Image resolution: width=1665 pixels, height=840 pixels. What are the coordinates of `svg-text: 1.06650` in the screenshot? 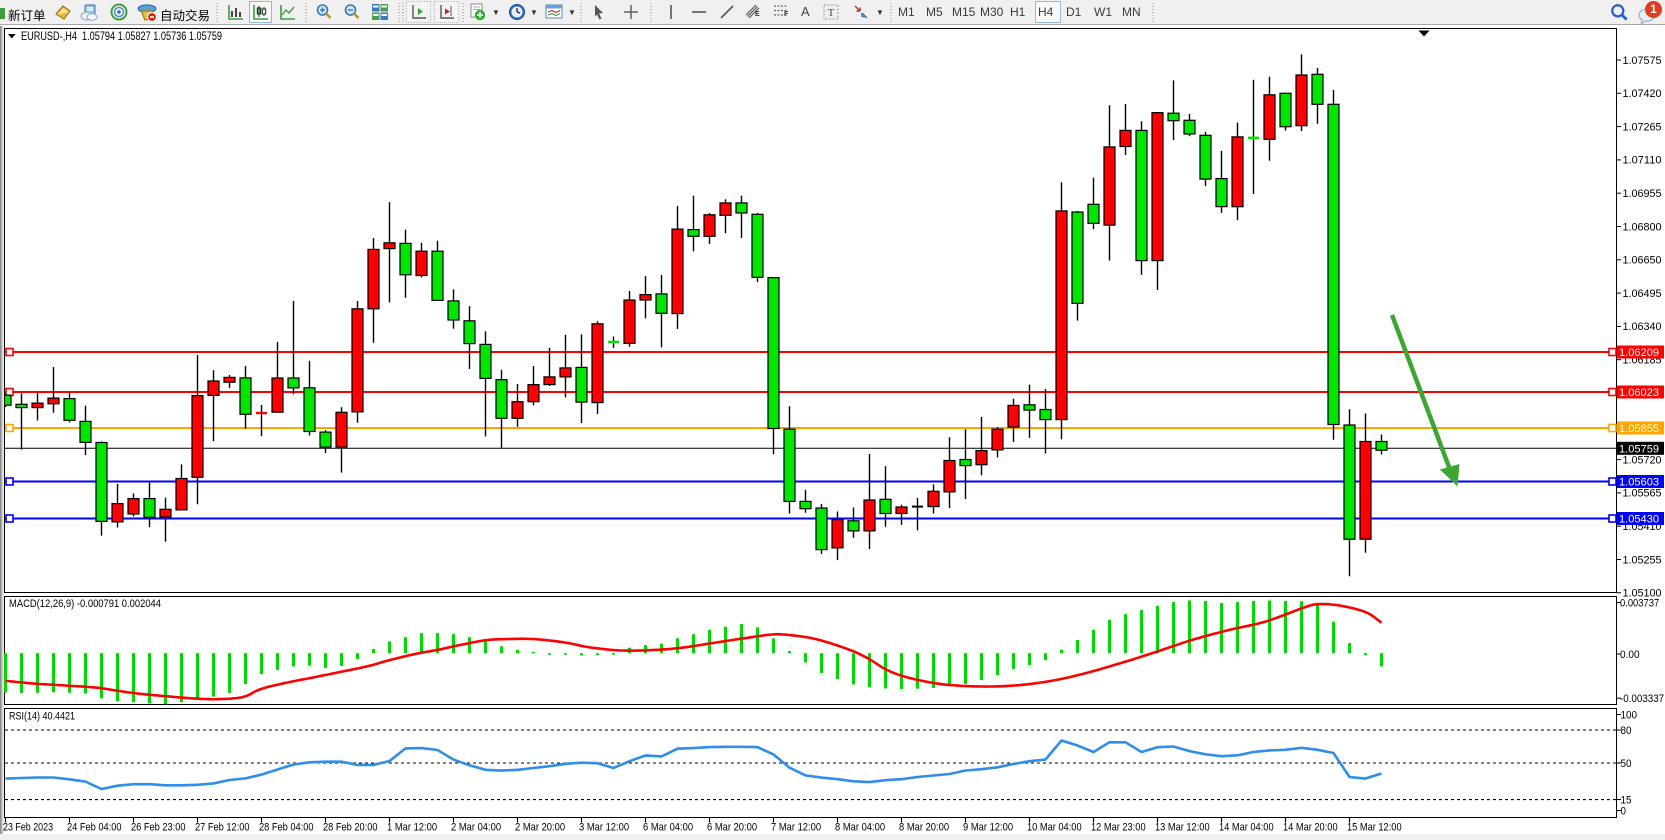 It's located at (1642, 261).